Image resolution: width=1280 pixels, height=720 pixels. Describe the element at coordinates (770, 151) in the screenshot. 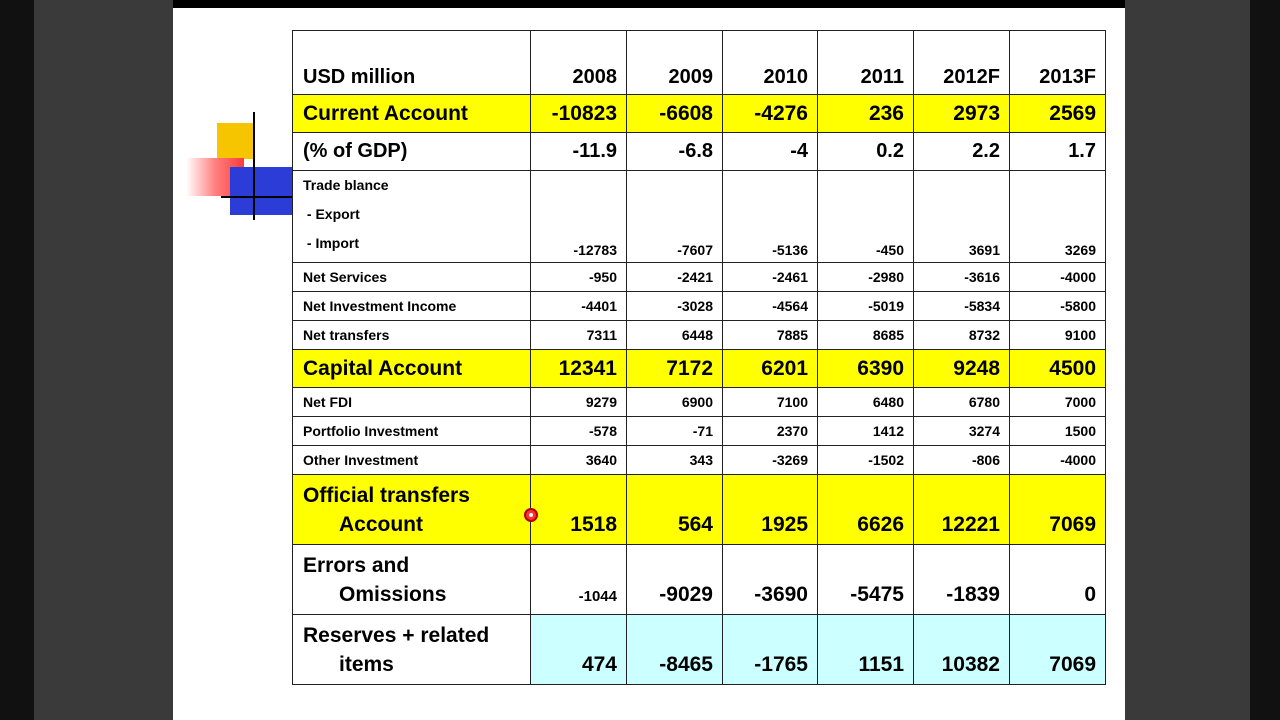

I see `cell: -4` at that location.